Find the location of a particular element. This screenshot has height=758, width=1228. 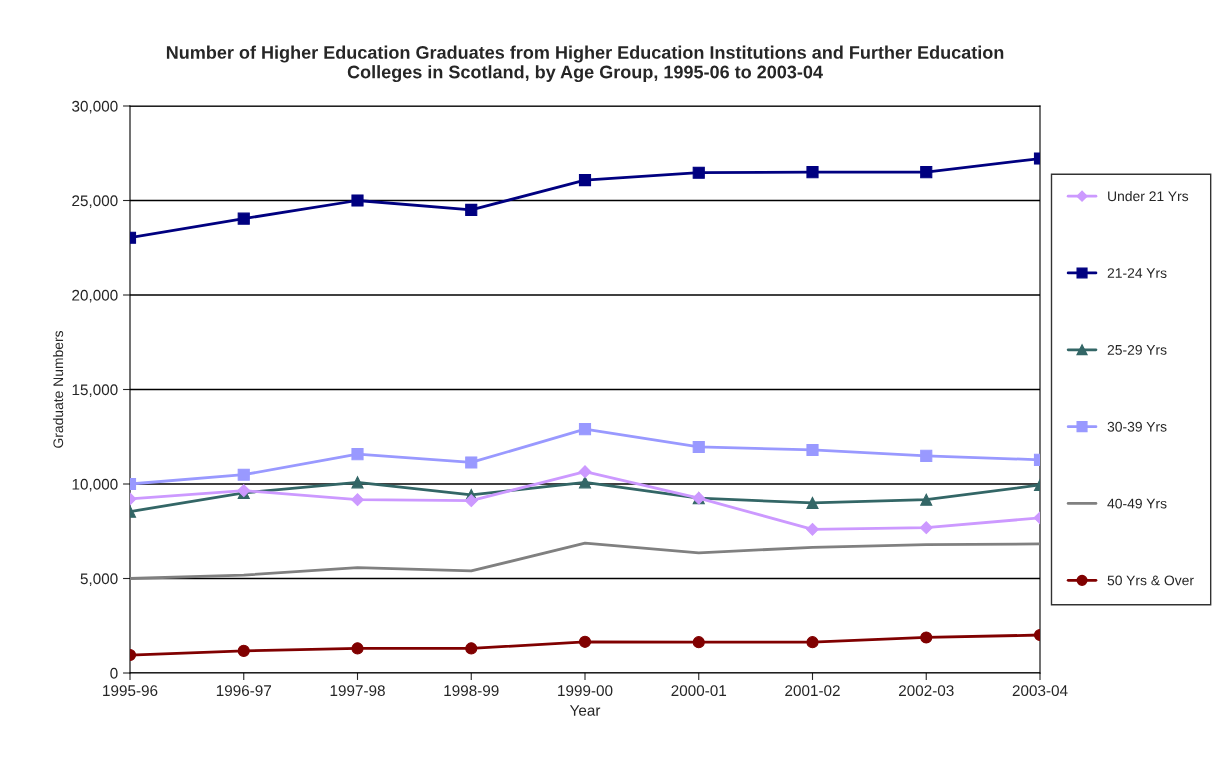

y-tick-label: 25,000 is located at coordinates (95, 201).